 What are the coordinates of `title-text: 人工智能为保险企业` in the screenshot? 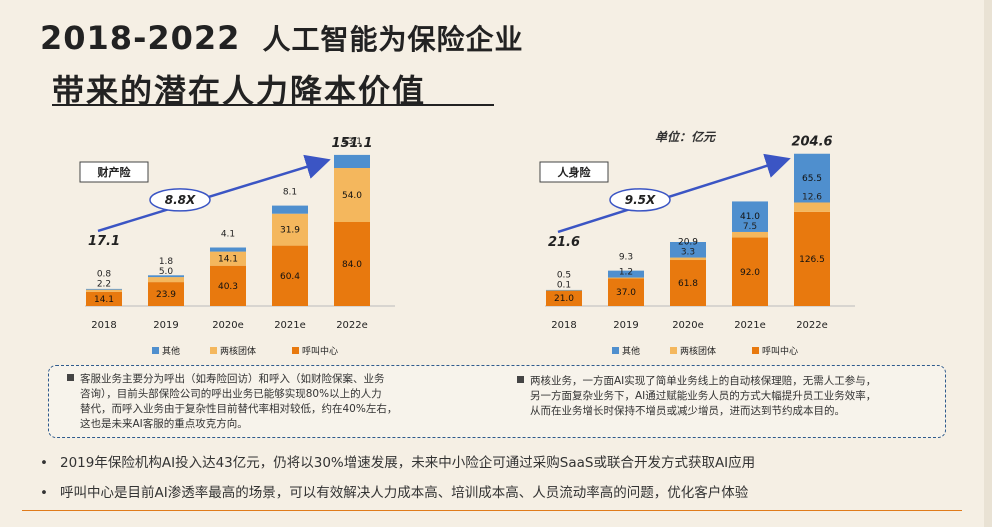 It's located at (393, 39).